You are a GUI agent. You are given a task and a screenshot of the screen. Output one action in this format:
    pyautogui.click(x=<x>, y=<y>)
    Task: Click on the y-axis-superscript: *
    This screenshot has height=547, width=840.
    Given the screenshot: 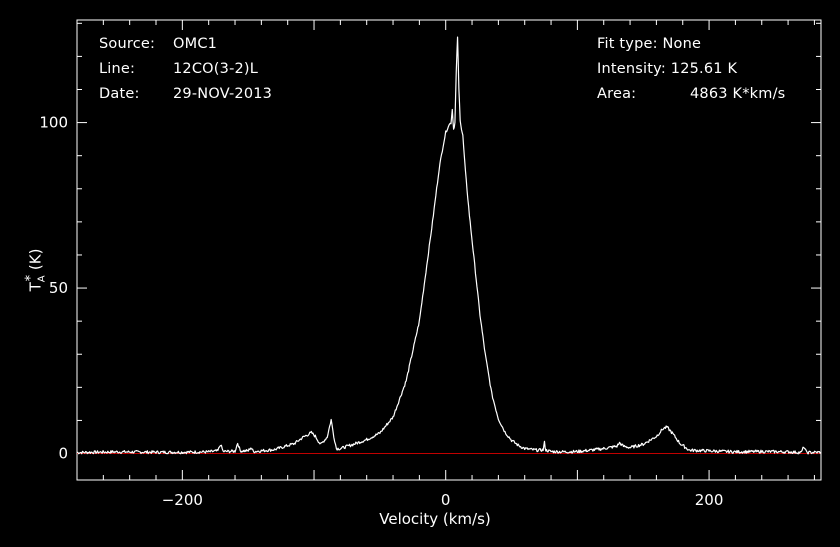 What is the action you would take?
    pyautogui.click(x=31, y=278)
    